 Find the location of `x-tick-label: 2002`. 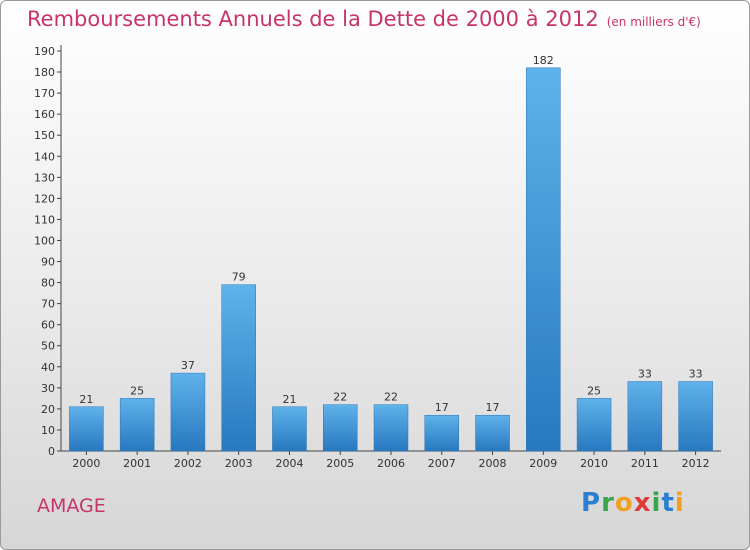

x-tick-label: 2002 is located at coordinates (188, 463).